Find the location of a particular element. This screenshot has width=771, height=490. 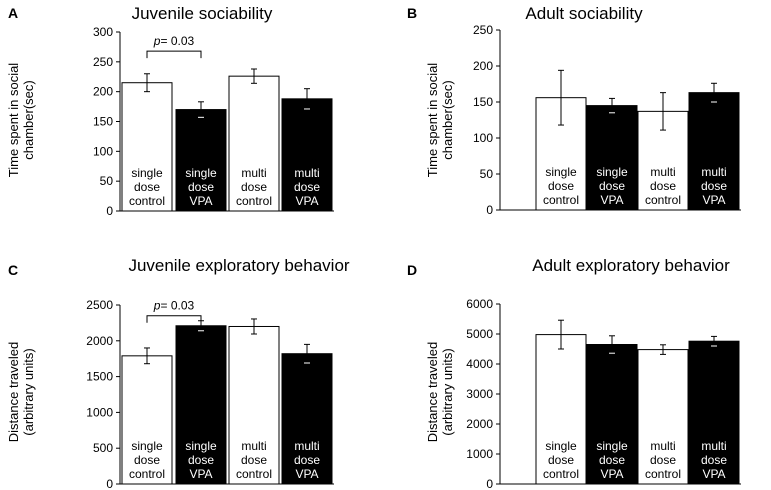

panel-letter: D is located at coordinates (412, 270).